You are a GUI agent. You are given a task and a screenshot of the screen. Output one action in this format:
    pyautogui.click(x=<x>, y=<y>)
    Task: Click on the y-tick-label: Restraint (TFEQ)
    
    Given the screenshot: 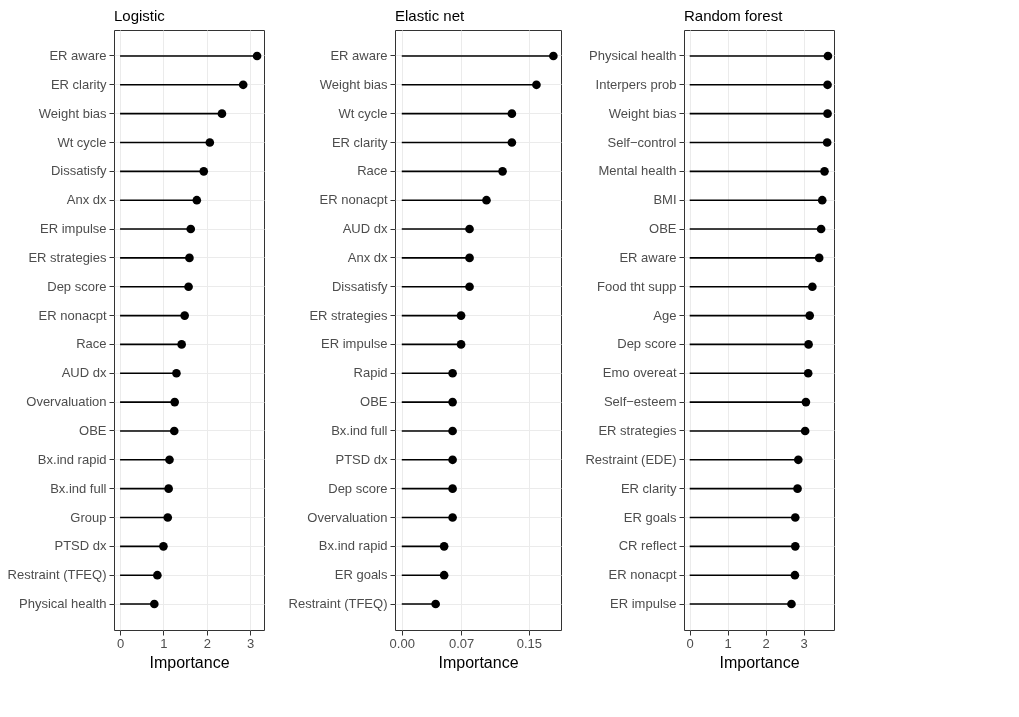 What is the action you would take?
    pyautogui.click(x=57, y=575)
    